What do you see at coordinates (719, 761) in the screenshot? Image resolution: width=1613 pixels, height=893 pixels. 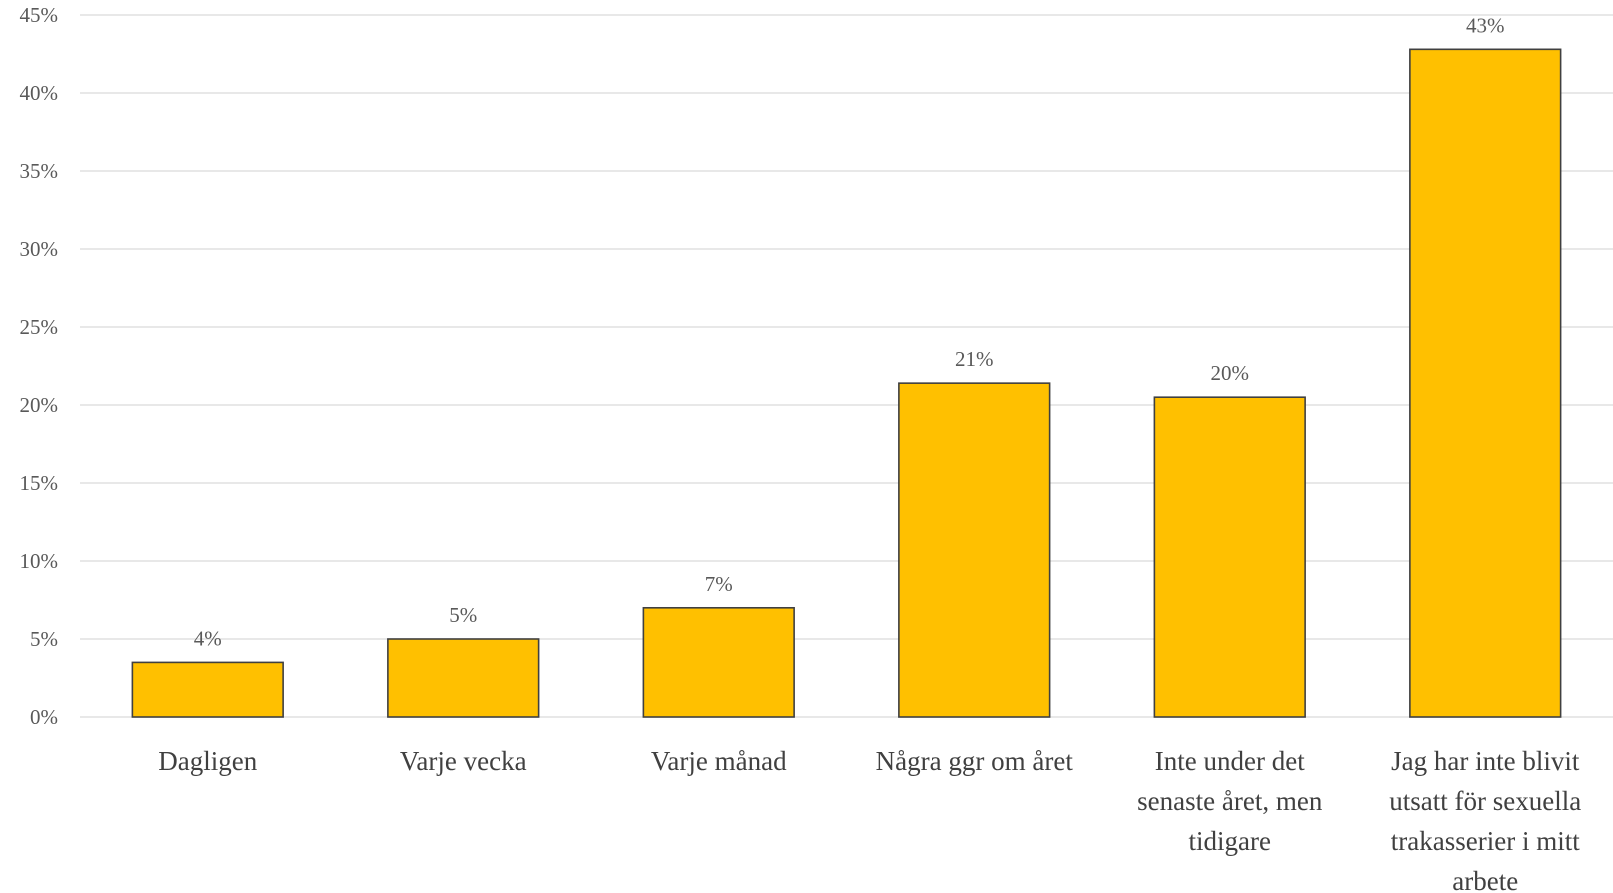 I see `category-label: Varje månad` at bounding box center [719, 761].